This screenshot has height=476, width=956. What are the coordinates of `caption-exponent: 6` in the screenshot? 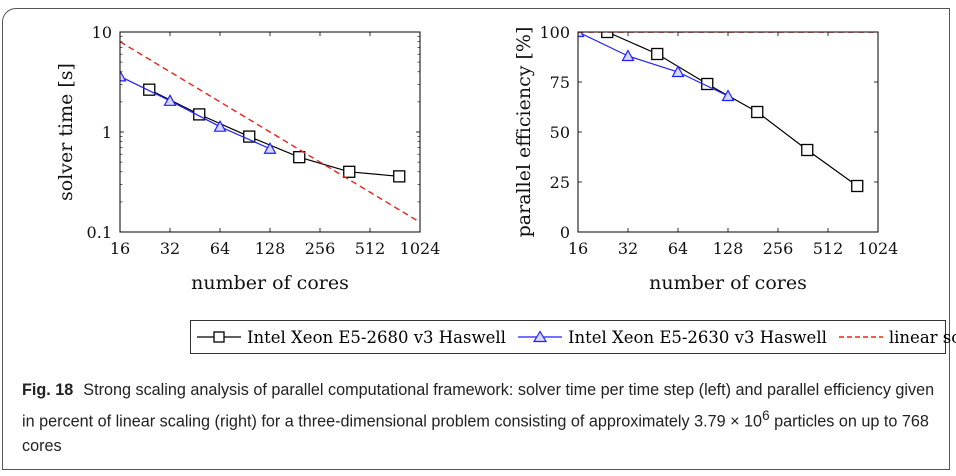 It's located at (766, 415).